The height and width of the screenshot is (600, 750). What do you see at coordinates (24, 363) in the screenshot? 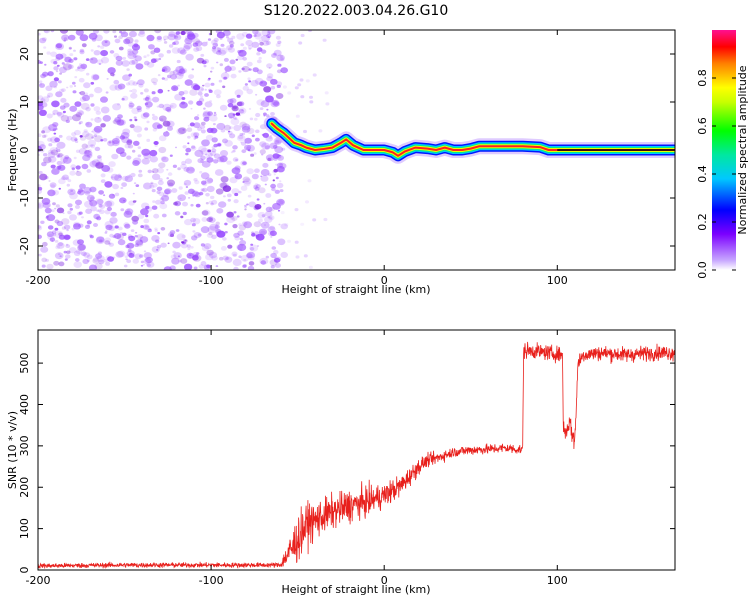
I see `y-tick-label: 500` at bounding box center [24, 363].